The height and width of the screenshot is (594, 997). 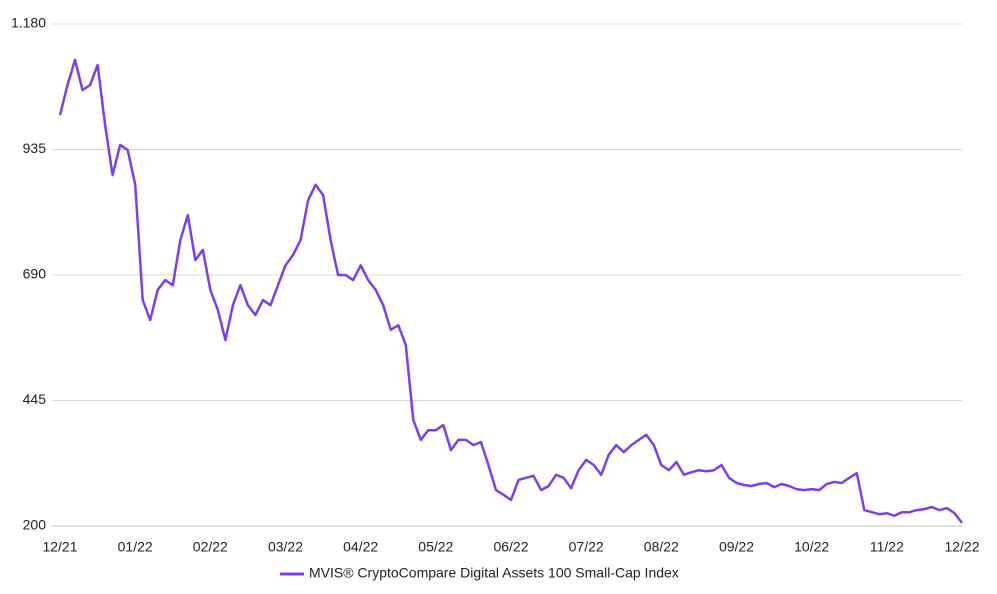 What do you see at coordinates (35, 399) in the screenshot?
I see `y-tick-label: 445` at bounding box center [35, 399].